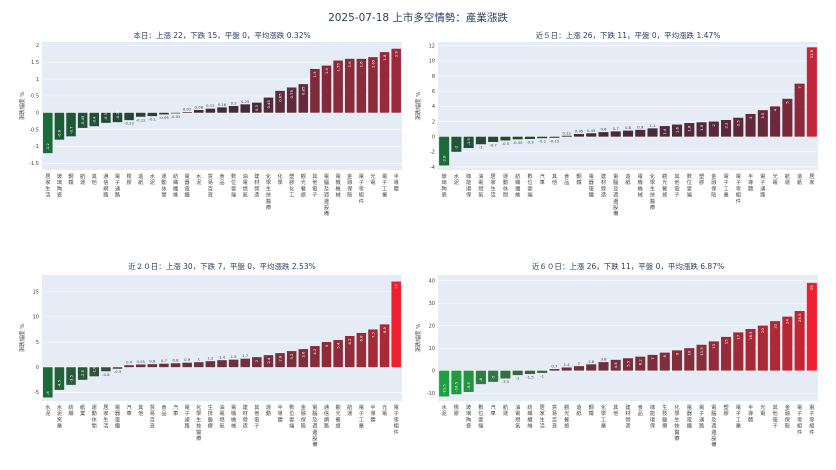  I want to click on data-label: 2.8, so click(279, 358).